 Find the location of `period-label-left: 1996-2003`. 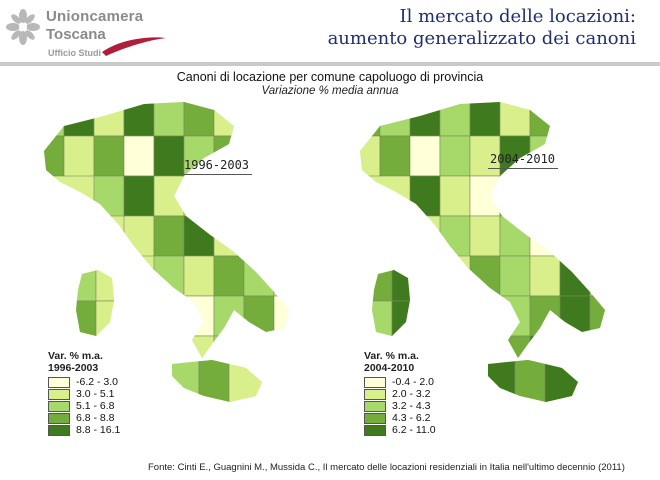

period-label-left: 1996-2003 is located at coordinates (217, 165).